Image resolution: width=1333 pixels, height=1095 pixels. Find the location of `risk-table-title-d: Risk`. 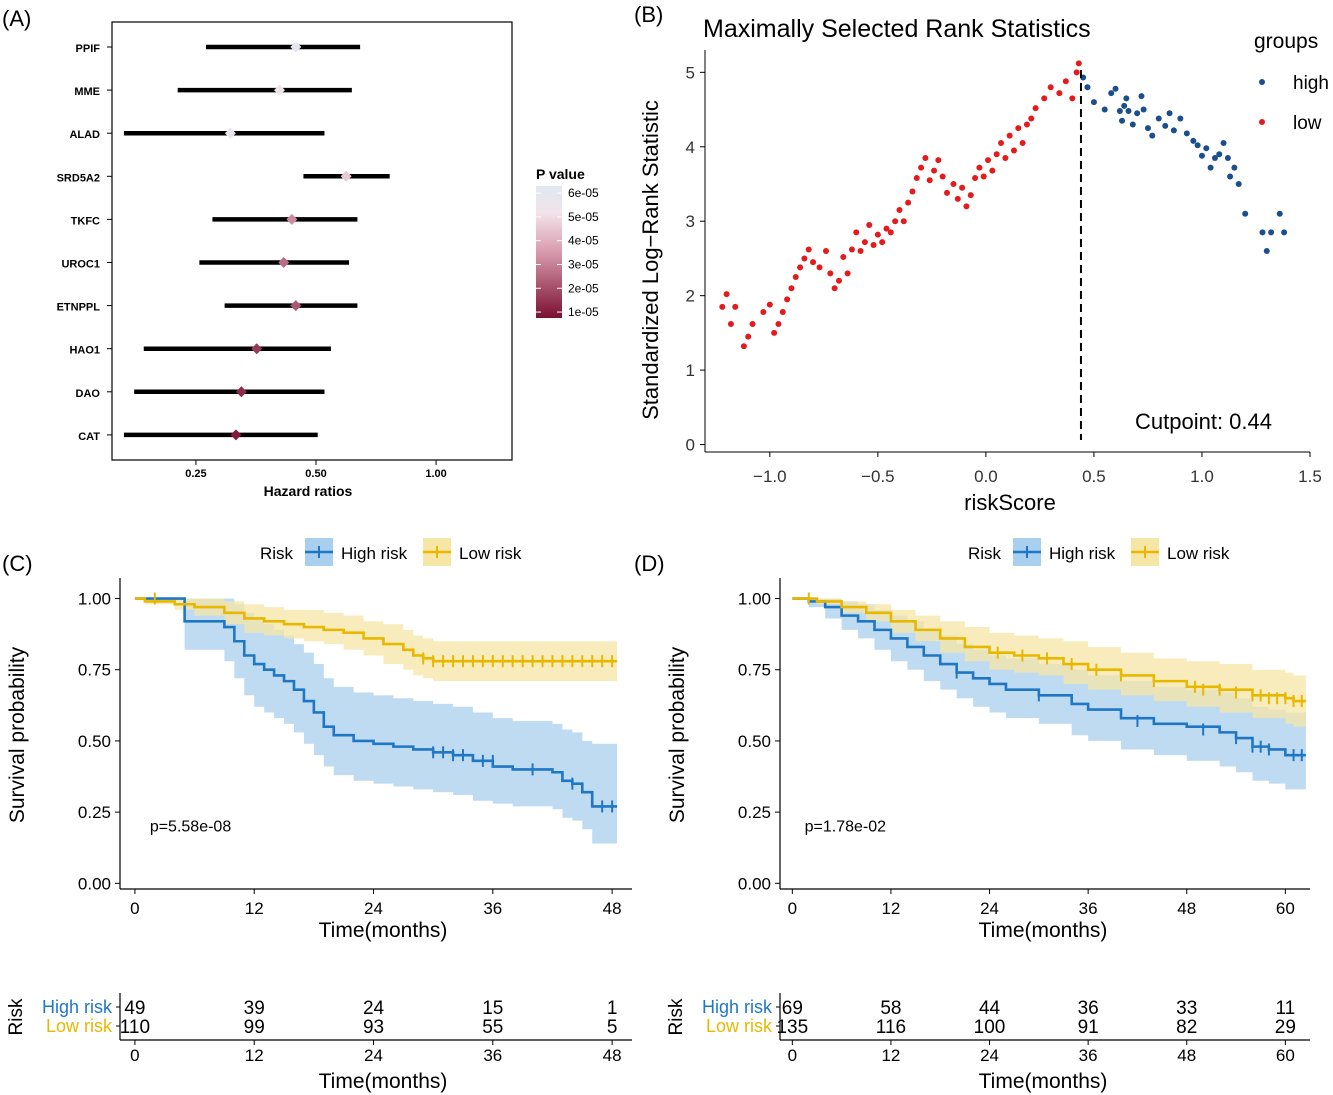

risk-table-title-d: Risk is located at coordinates (676, 1016).